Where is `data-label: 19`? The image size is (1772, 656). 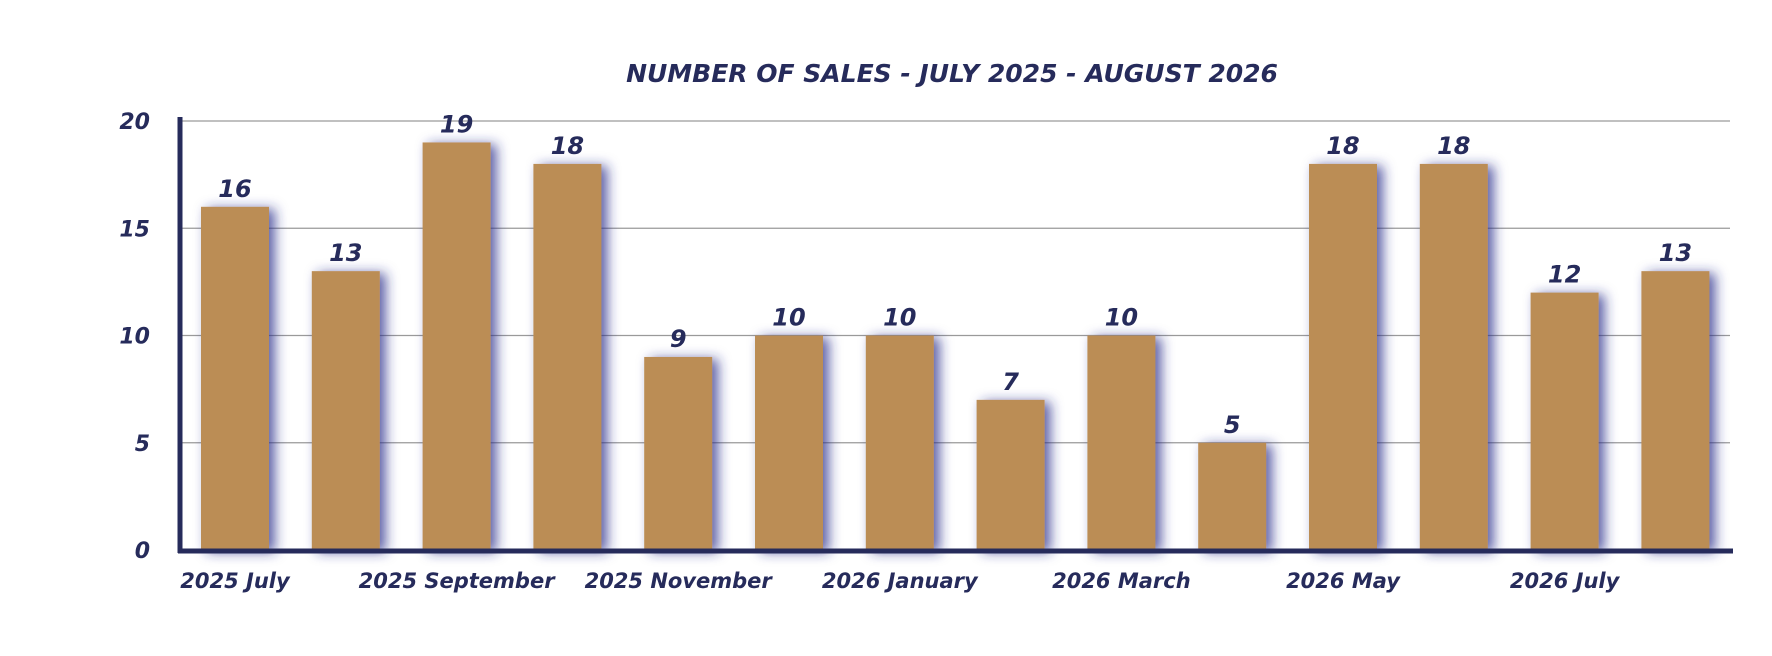 data-label: 19 is located at coordinates (456, 124).